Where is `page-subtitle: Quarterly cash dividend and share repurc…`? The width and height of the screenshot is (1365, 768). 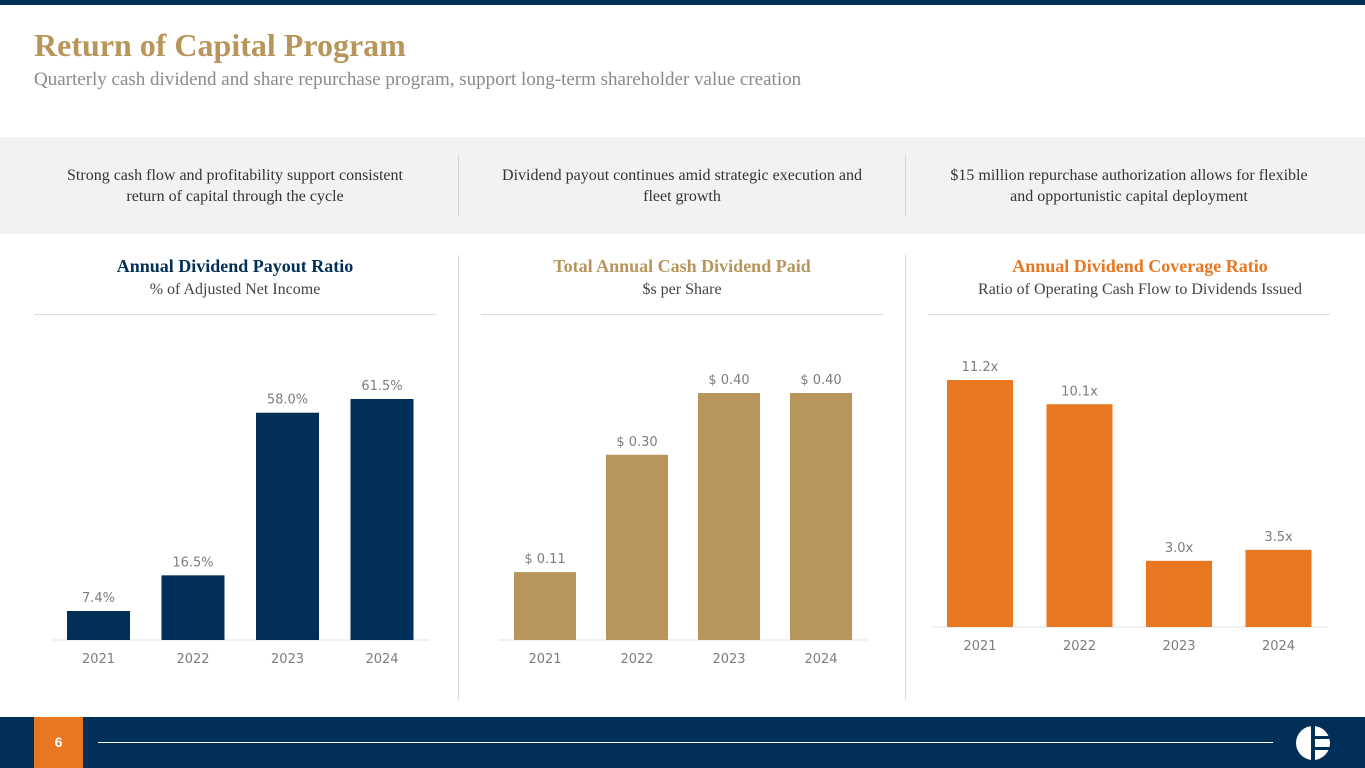
page-subtitle: Quarterly cash dividend and share repurc… is located at coordinates (418, 79).